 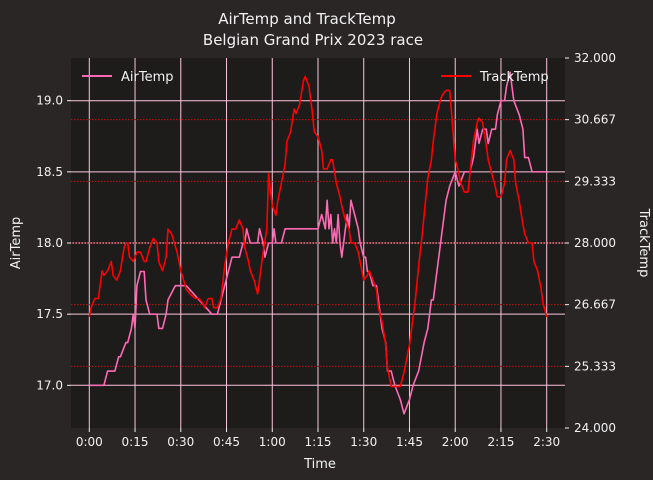 I want to click on y-left-tick-label-3: 18.5, so click(x=49, y=172).